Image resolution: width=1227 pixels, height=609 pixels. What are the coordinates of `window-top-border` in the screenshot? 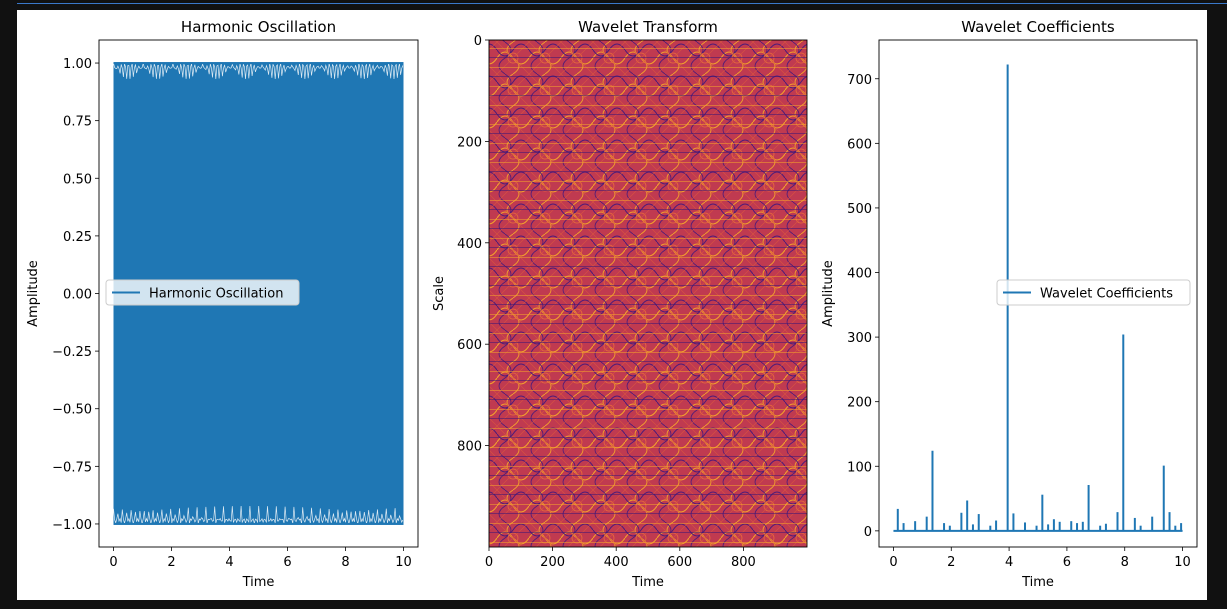 It's located at (622, 3).